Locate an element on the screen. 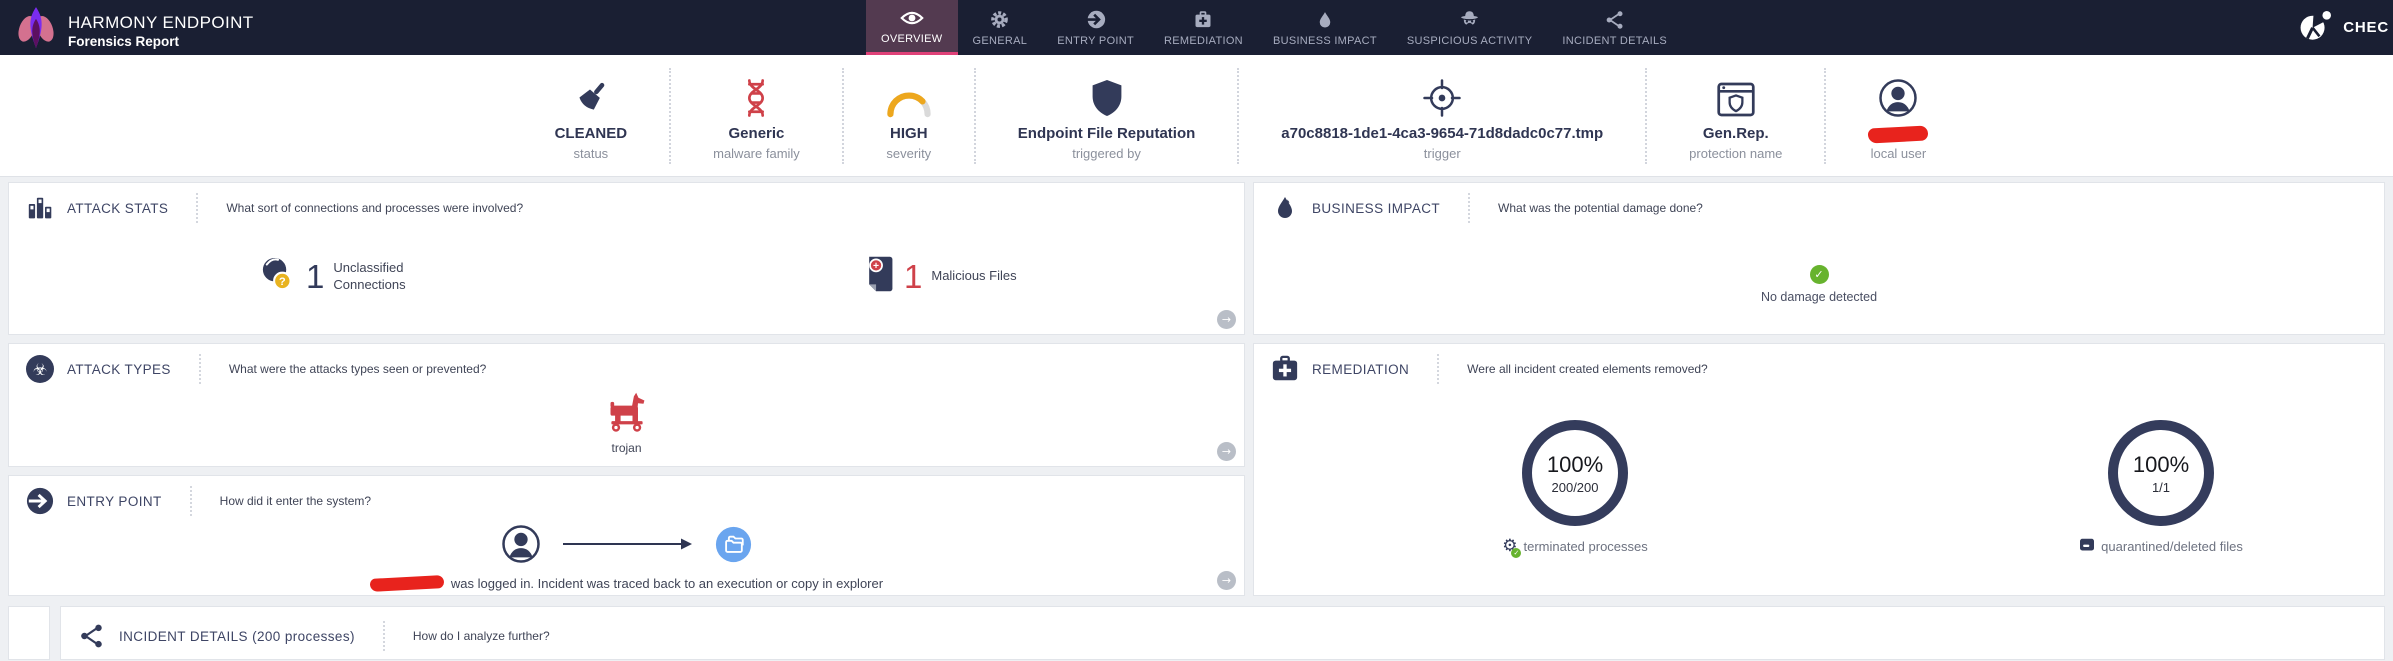  tab-general: GENERAL is located at coordinates (1000, 27).